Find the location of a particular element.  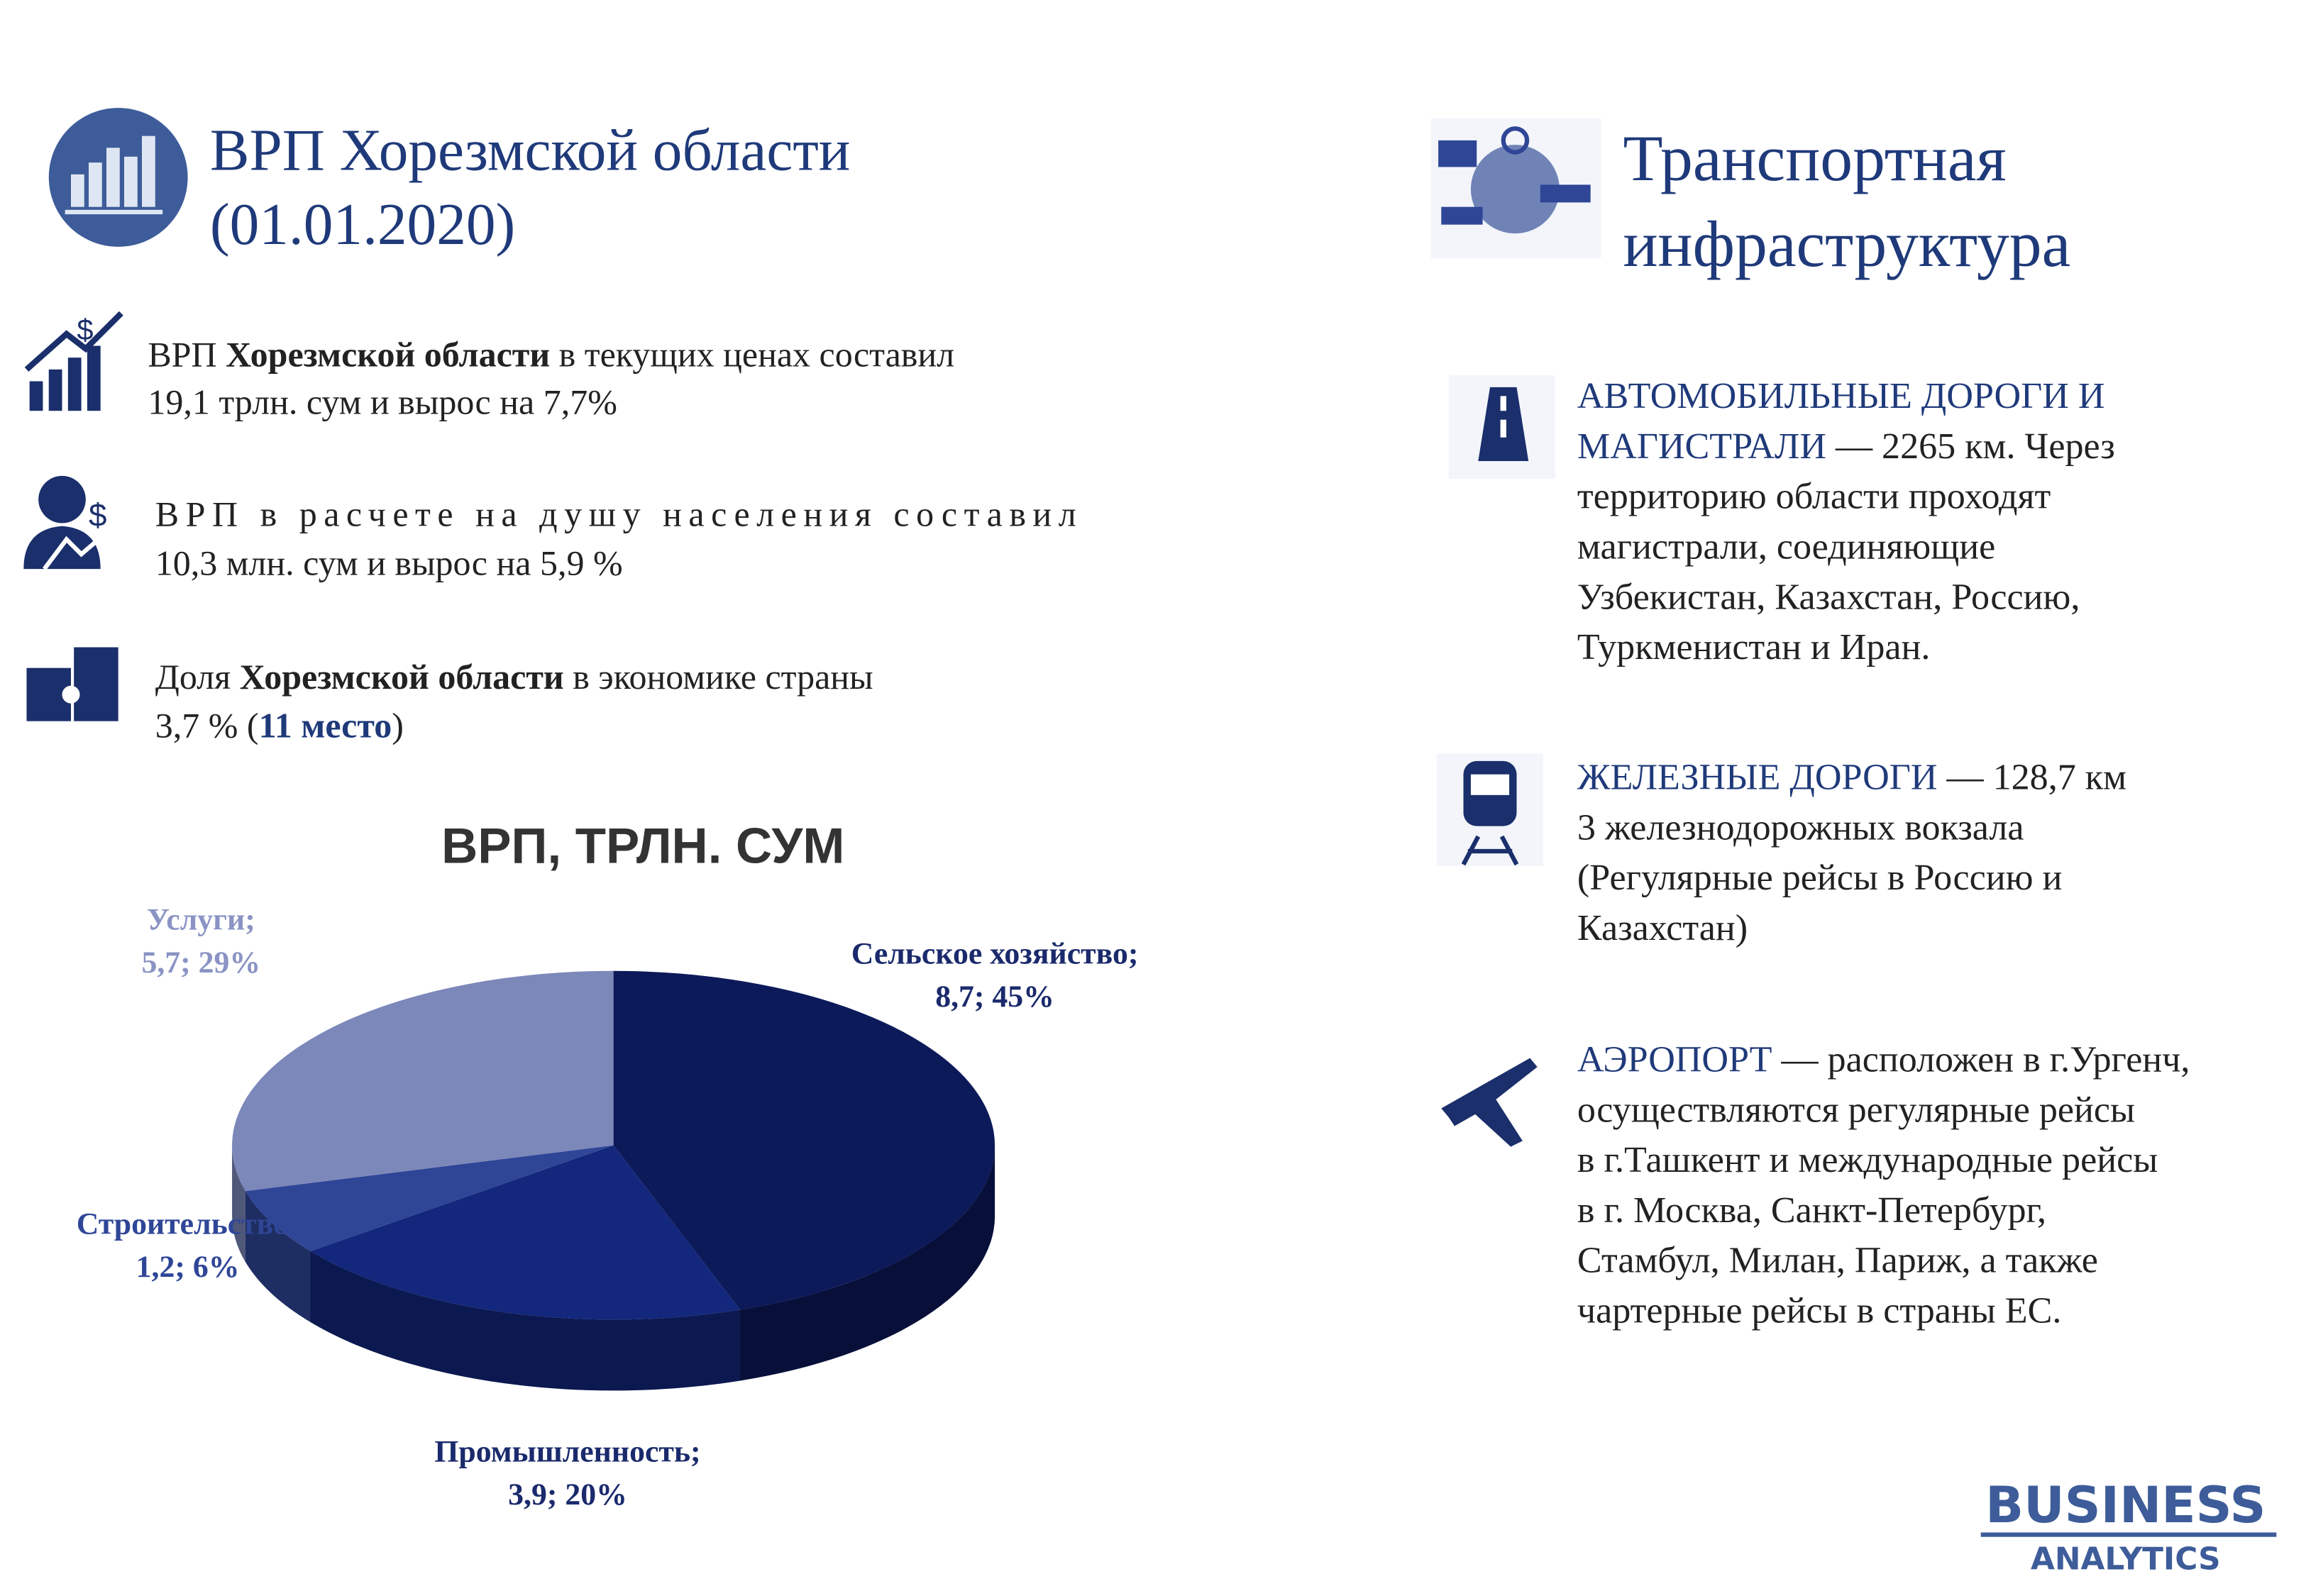

text-segment: 3 железнодорожных вокзала is located at coordinates (1800, 828).